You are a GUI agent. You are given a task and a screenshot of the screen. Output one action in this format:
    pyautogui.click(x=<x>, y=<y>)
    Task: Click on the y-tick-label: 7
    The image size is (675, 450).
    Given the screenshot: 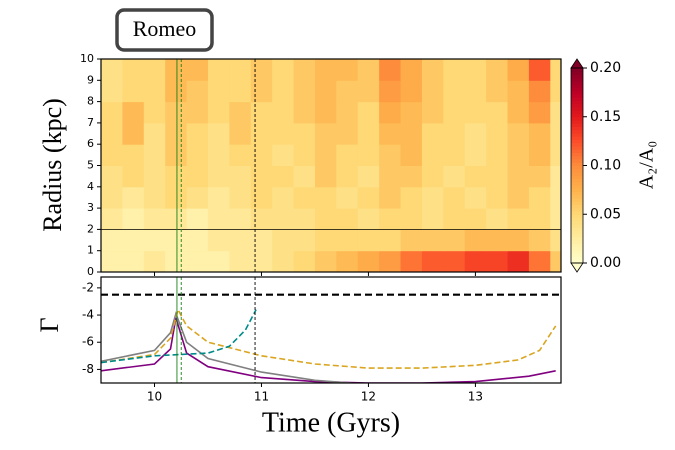 What is the action you would take?
    pyautogui.click(x=90, y=122)
    